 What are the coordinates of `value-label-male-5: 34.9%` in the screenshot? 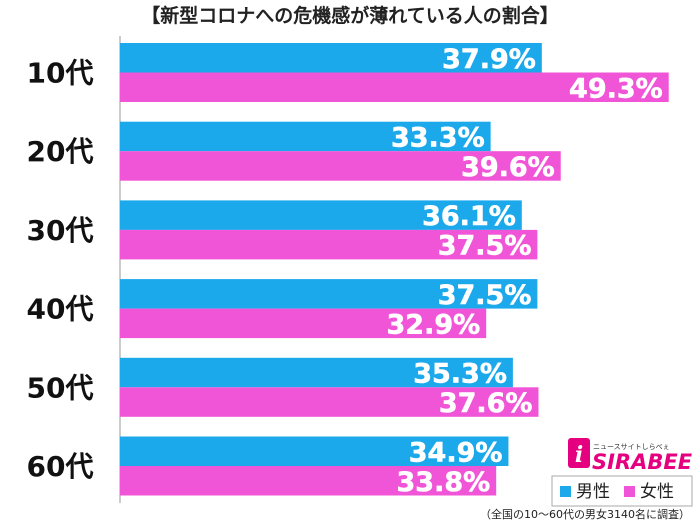 It's located at (456, 452).